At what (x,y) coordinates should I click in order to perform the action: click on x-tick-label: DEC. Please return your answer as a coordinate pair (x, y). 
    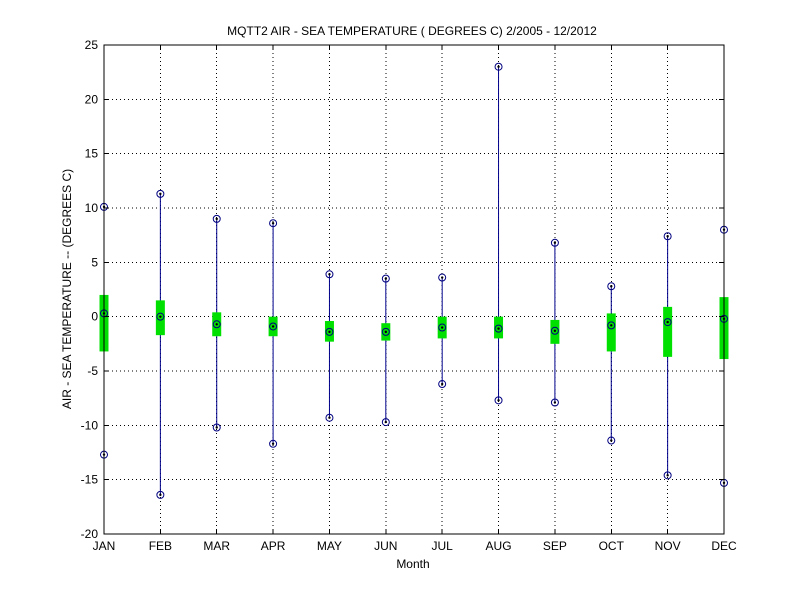
    Looking at the image, I should click on (724, 546).